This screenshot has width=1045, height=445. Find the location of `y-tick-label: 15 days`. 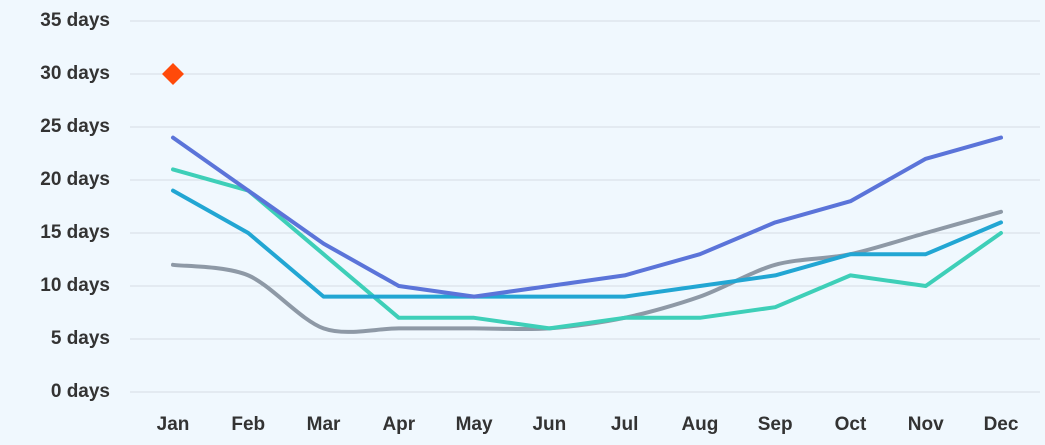

y-tick-label: 15 days is located at coordinates (75, 232).